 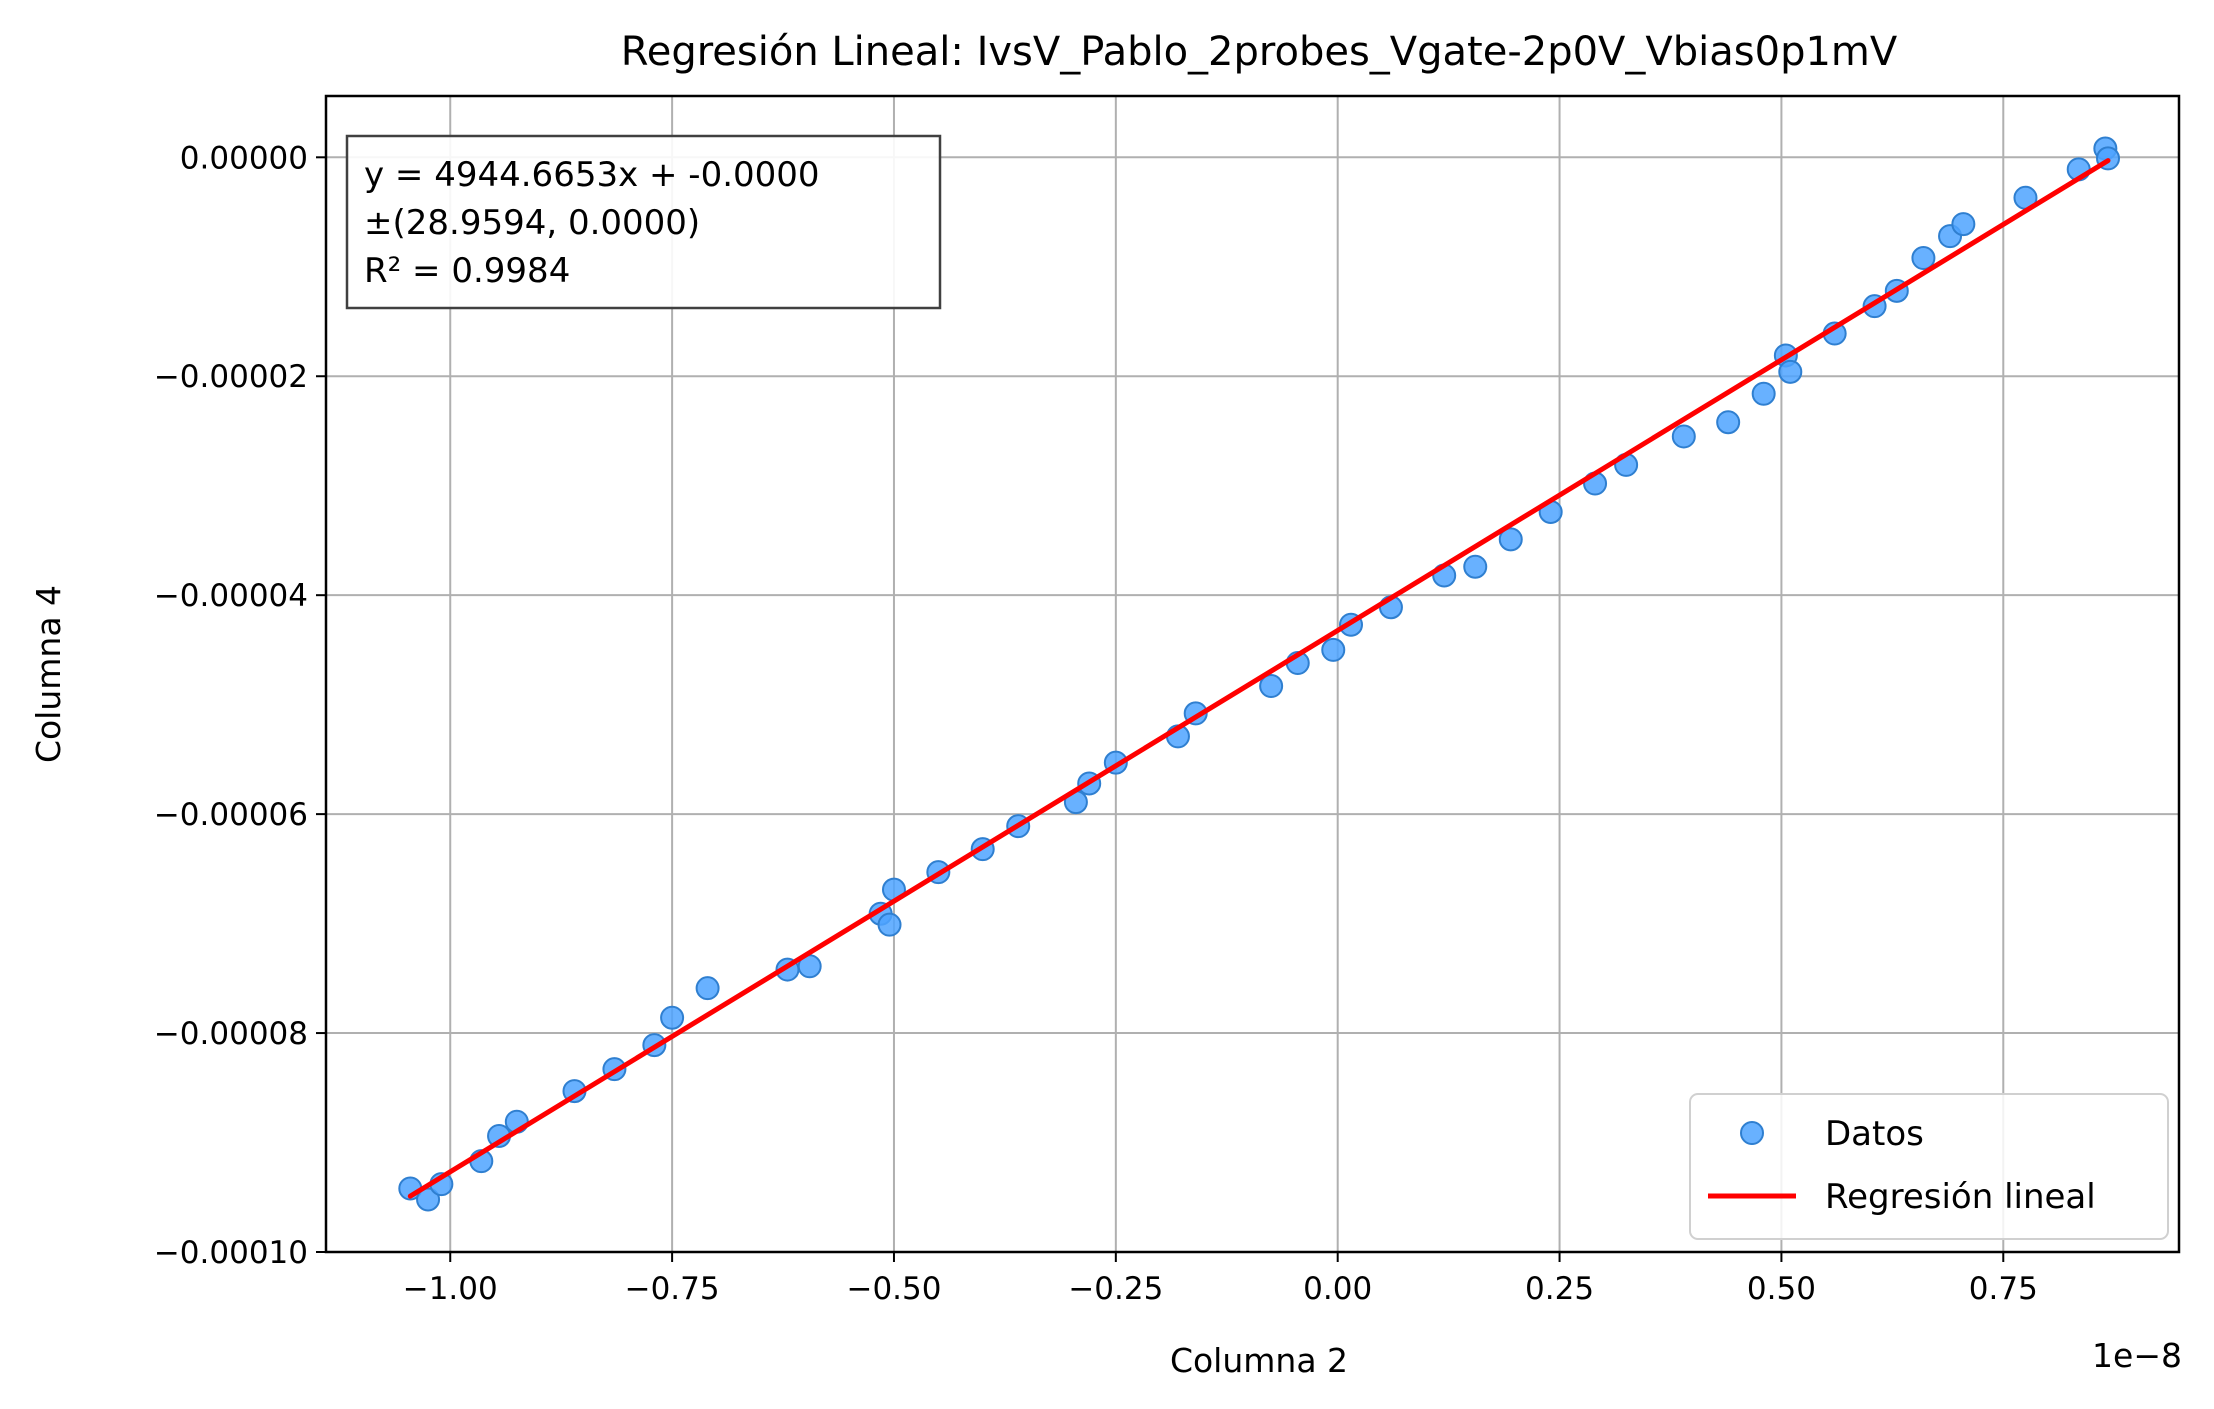 What do you see at coordinates (2003, 1289) in the screenshot?
I see `x-tick-label: 0.75` at bounding box center [2003, 1289].